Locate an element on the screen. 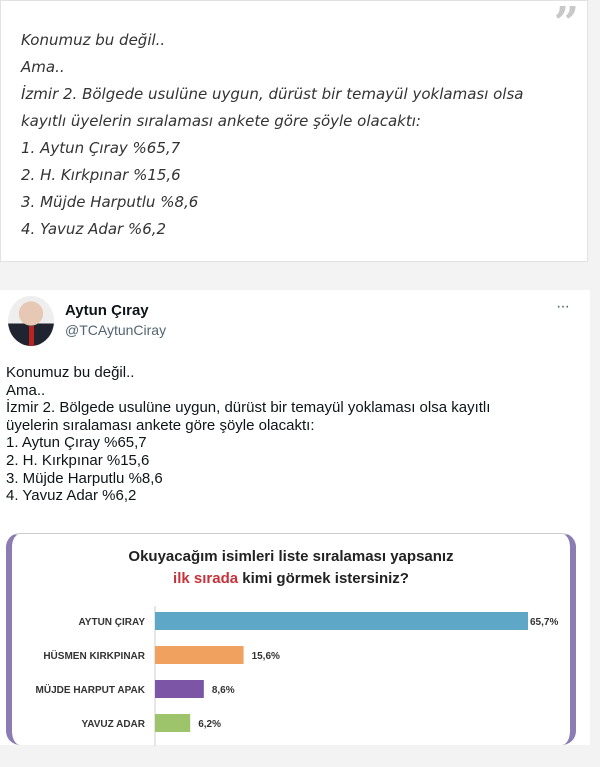 This screenshot has width=600, height=767. value-label: 6,2% is located at coordinates (209, 724).